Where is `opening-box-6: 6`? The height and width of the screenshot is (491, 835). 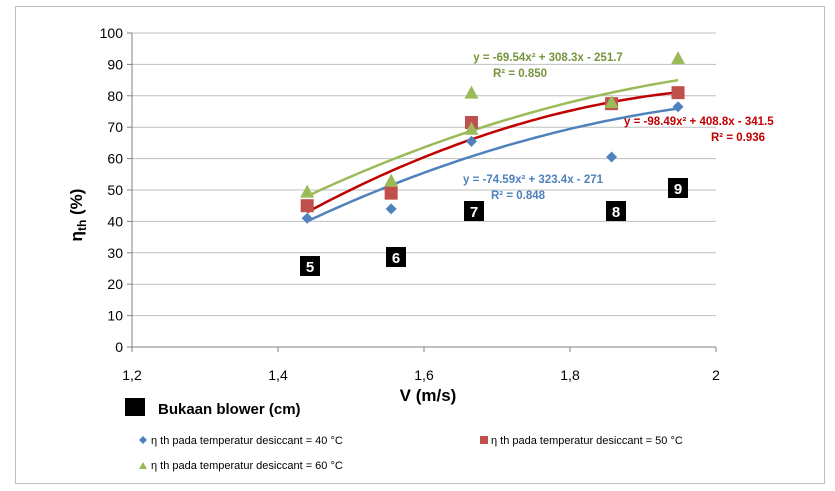
opening-box-6: 6 is located at coordinates (396, 257).